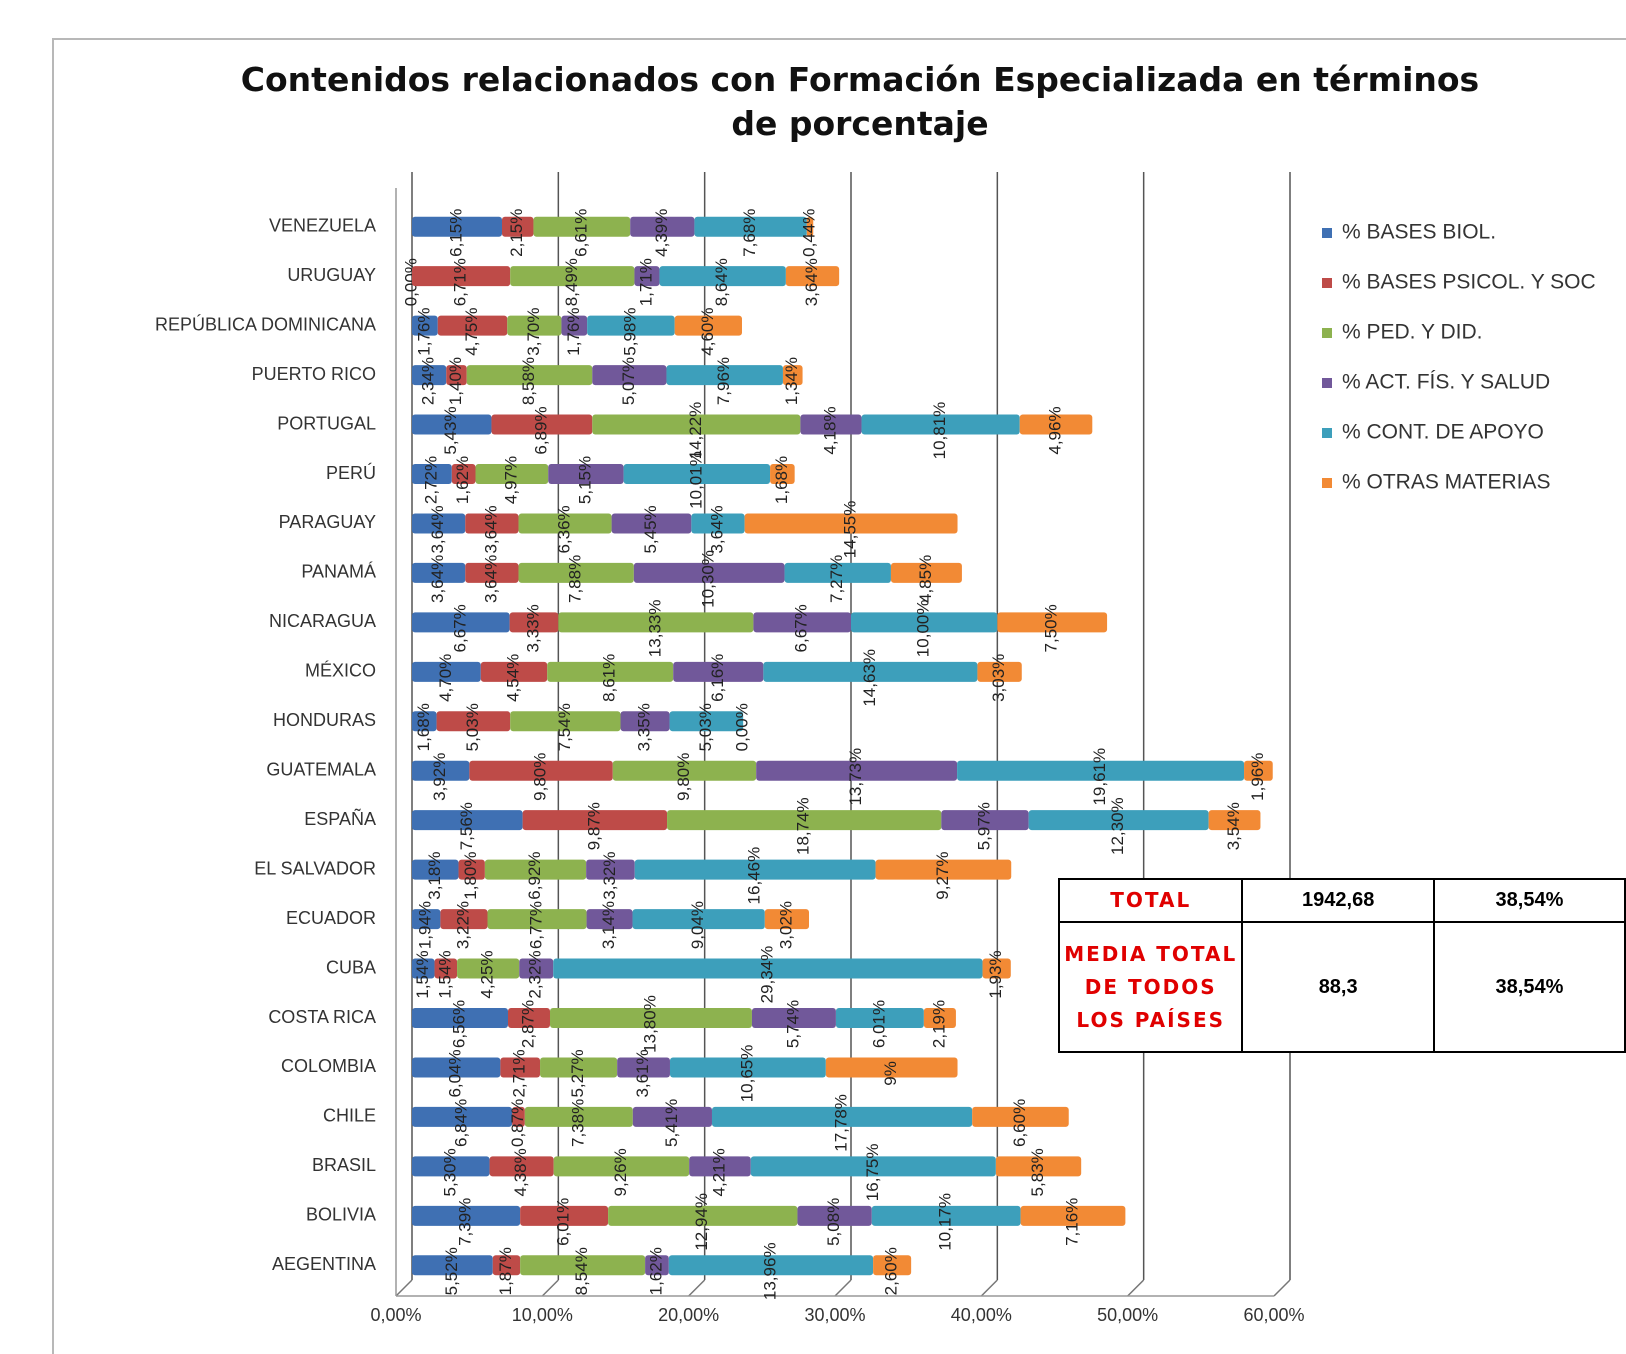  Describe the element at coordinates (705, 727) in the screenshot. I see `value-label: 5,03%` at that location.